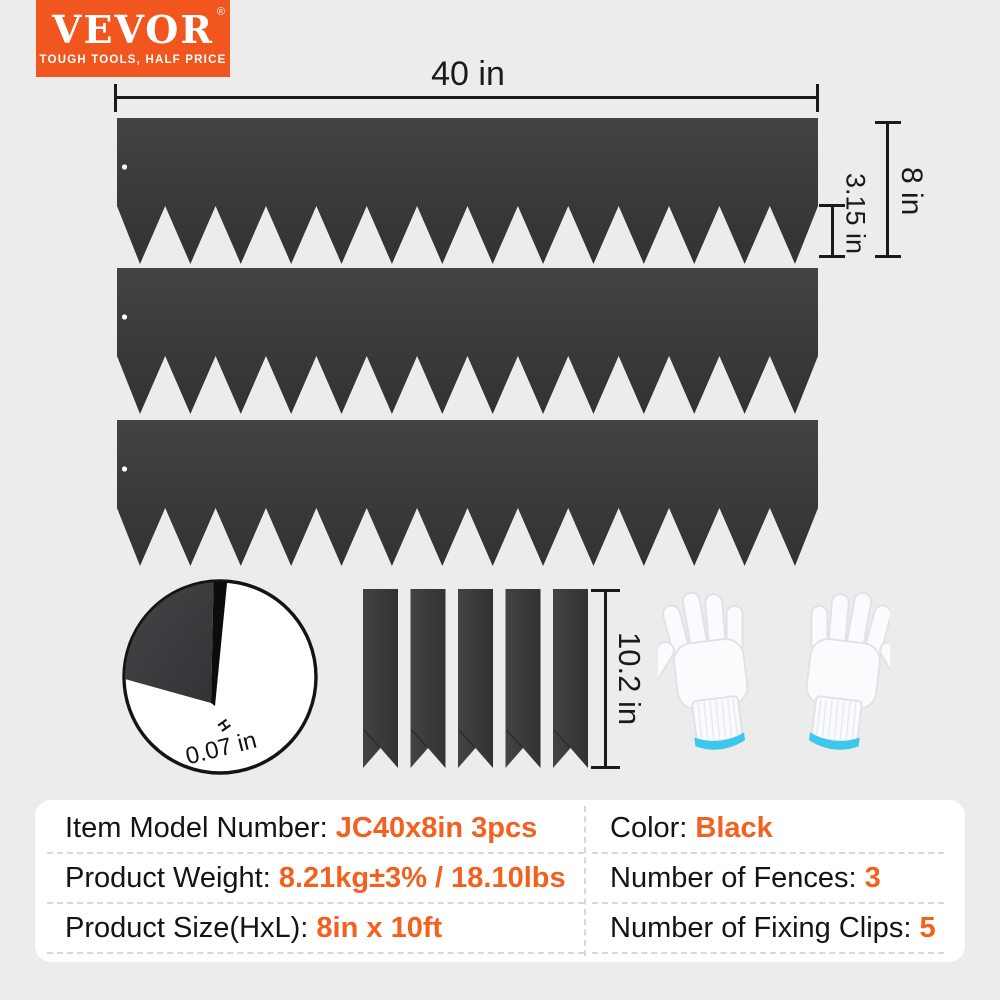 The image size is (1000, 1000). Describe the element at coordinates (832, 205) in the screenshot. I see `tooth-dimension-cap-top` at that location.